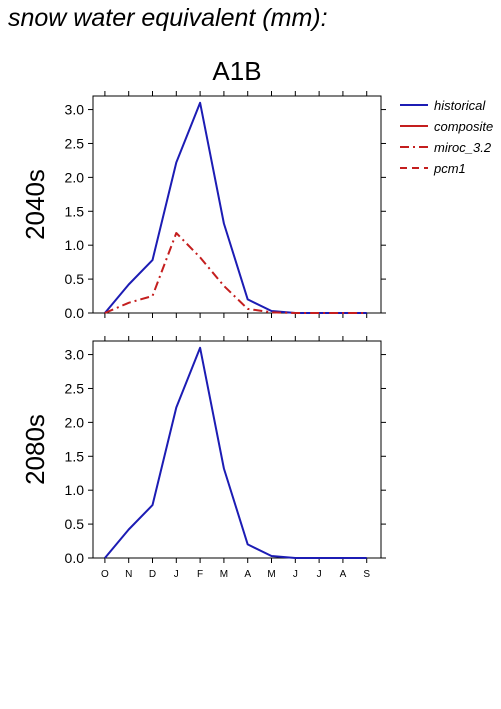 This screenshot has height=709, width=501. What do you see at coordinates (446, 137) in the screenshot?
I see `legend: historical composite miroc_3.2 pcm1` at bounding box center [446, 137].